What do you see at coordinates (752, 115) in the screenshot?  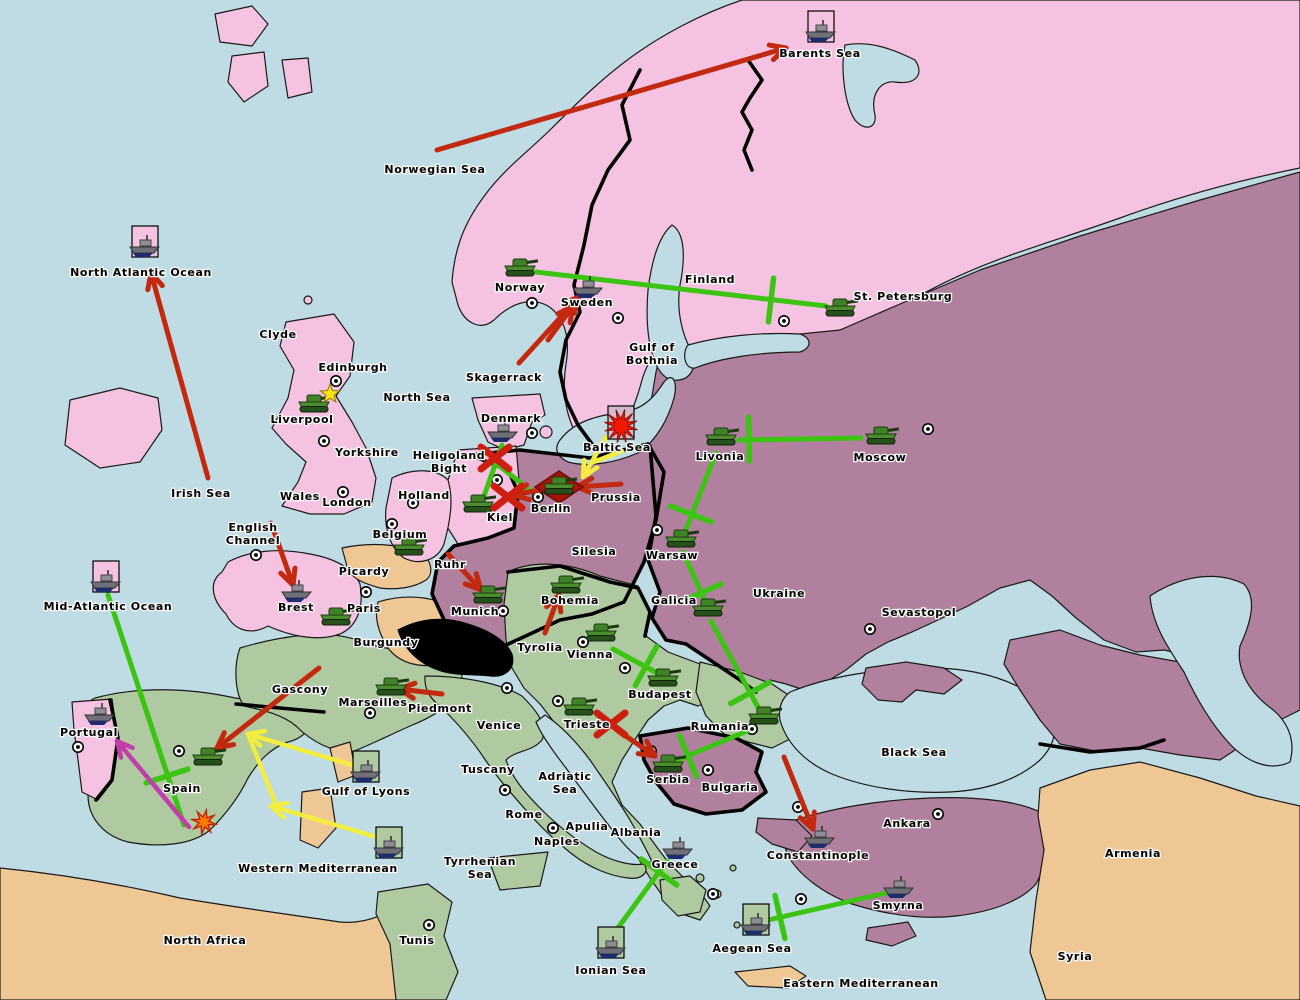 I see `border-finland-russia` at bounding box center [752, 115].